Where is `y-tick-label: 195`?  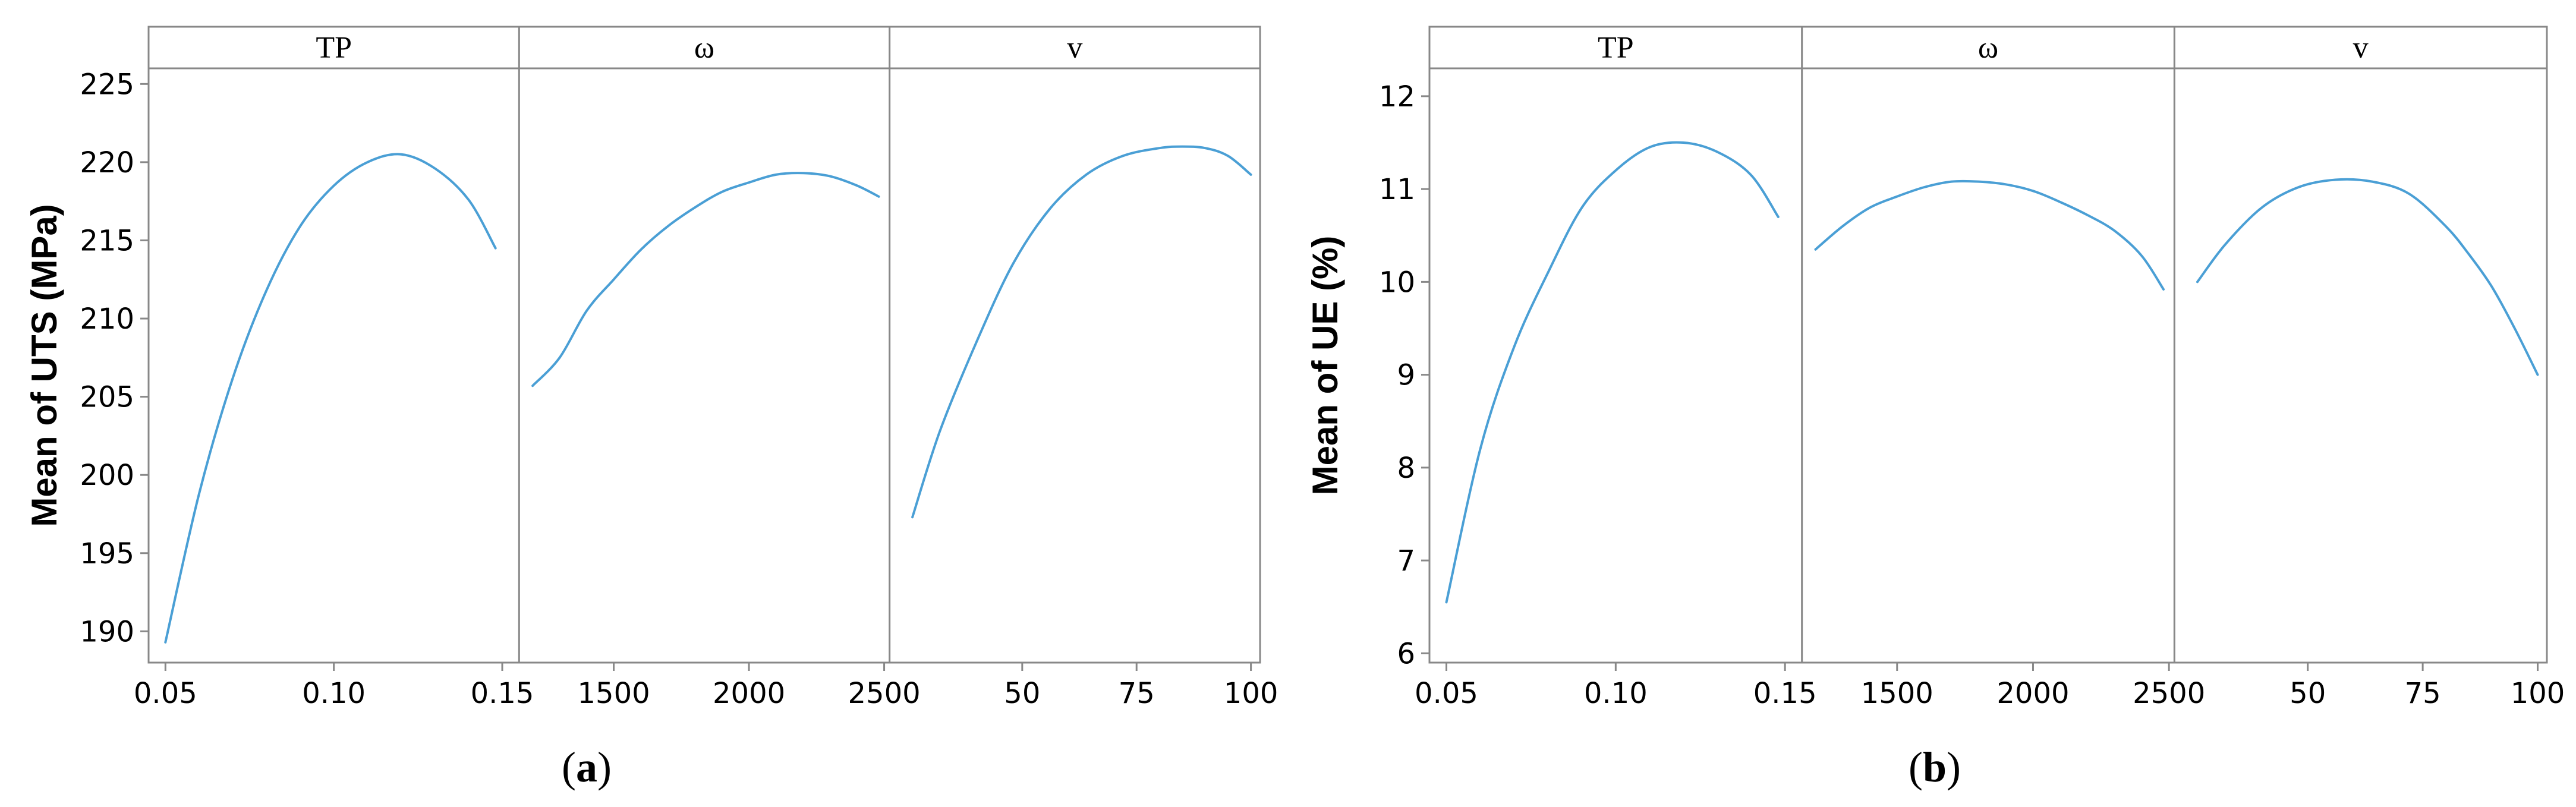 y-tick-label: 195 is located at coordinates (107, 553).